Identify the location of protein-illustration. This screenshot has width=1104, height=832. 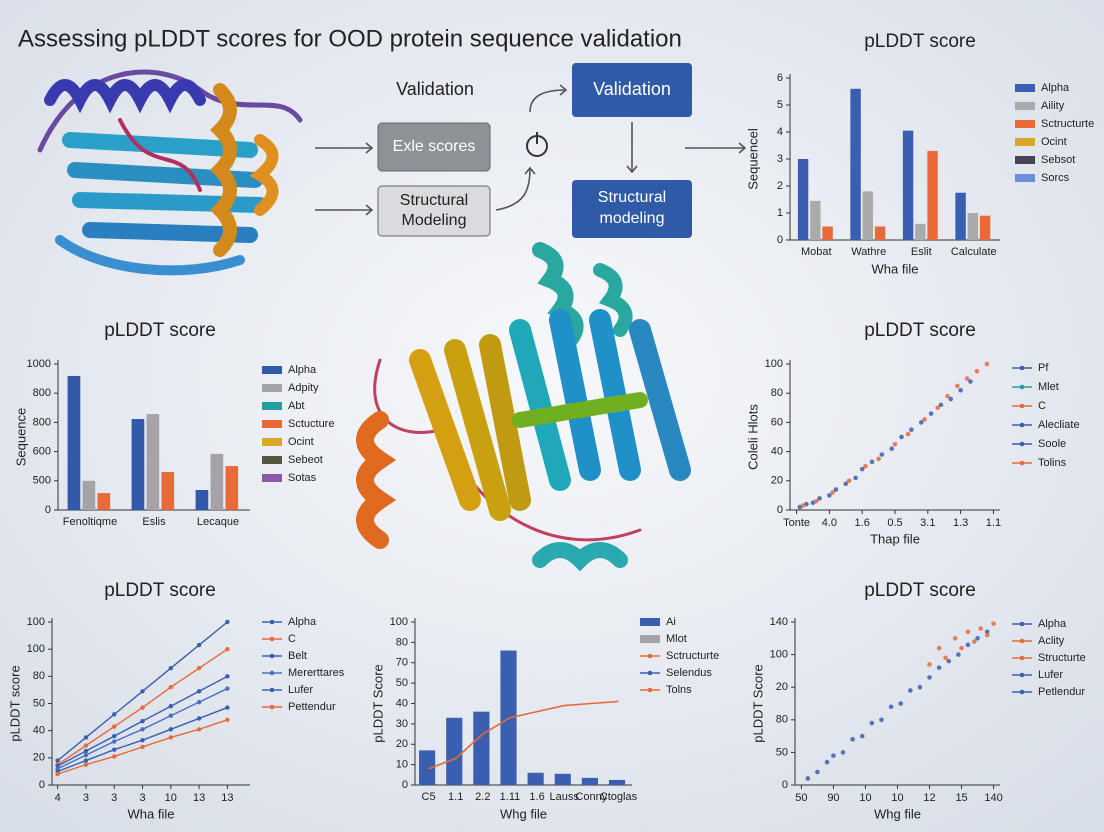
(523, 407).